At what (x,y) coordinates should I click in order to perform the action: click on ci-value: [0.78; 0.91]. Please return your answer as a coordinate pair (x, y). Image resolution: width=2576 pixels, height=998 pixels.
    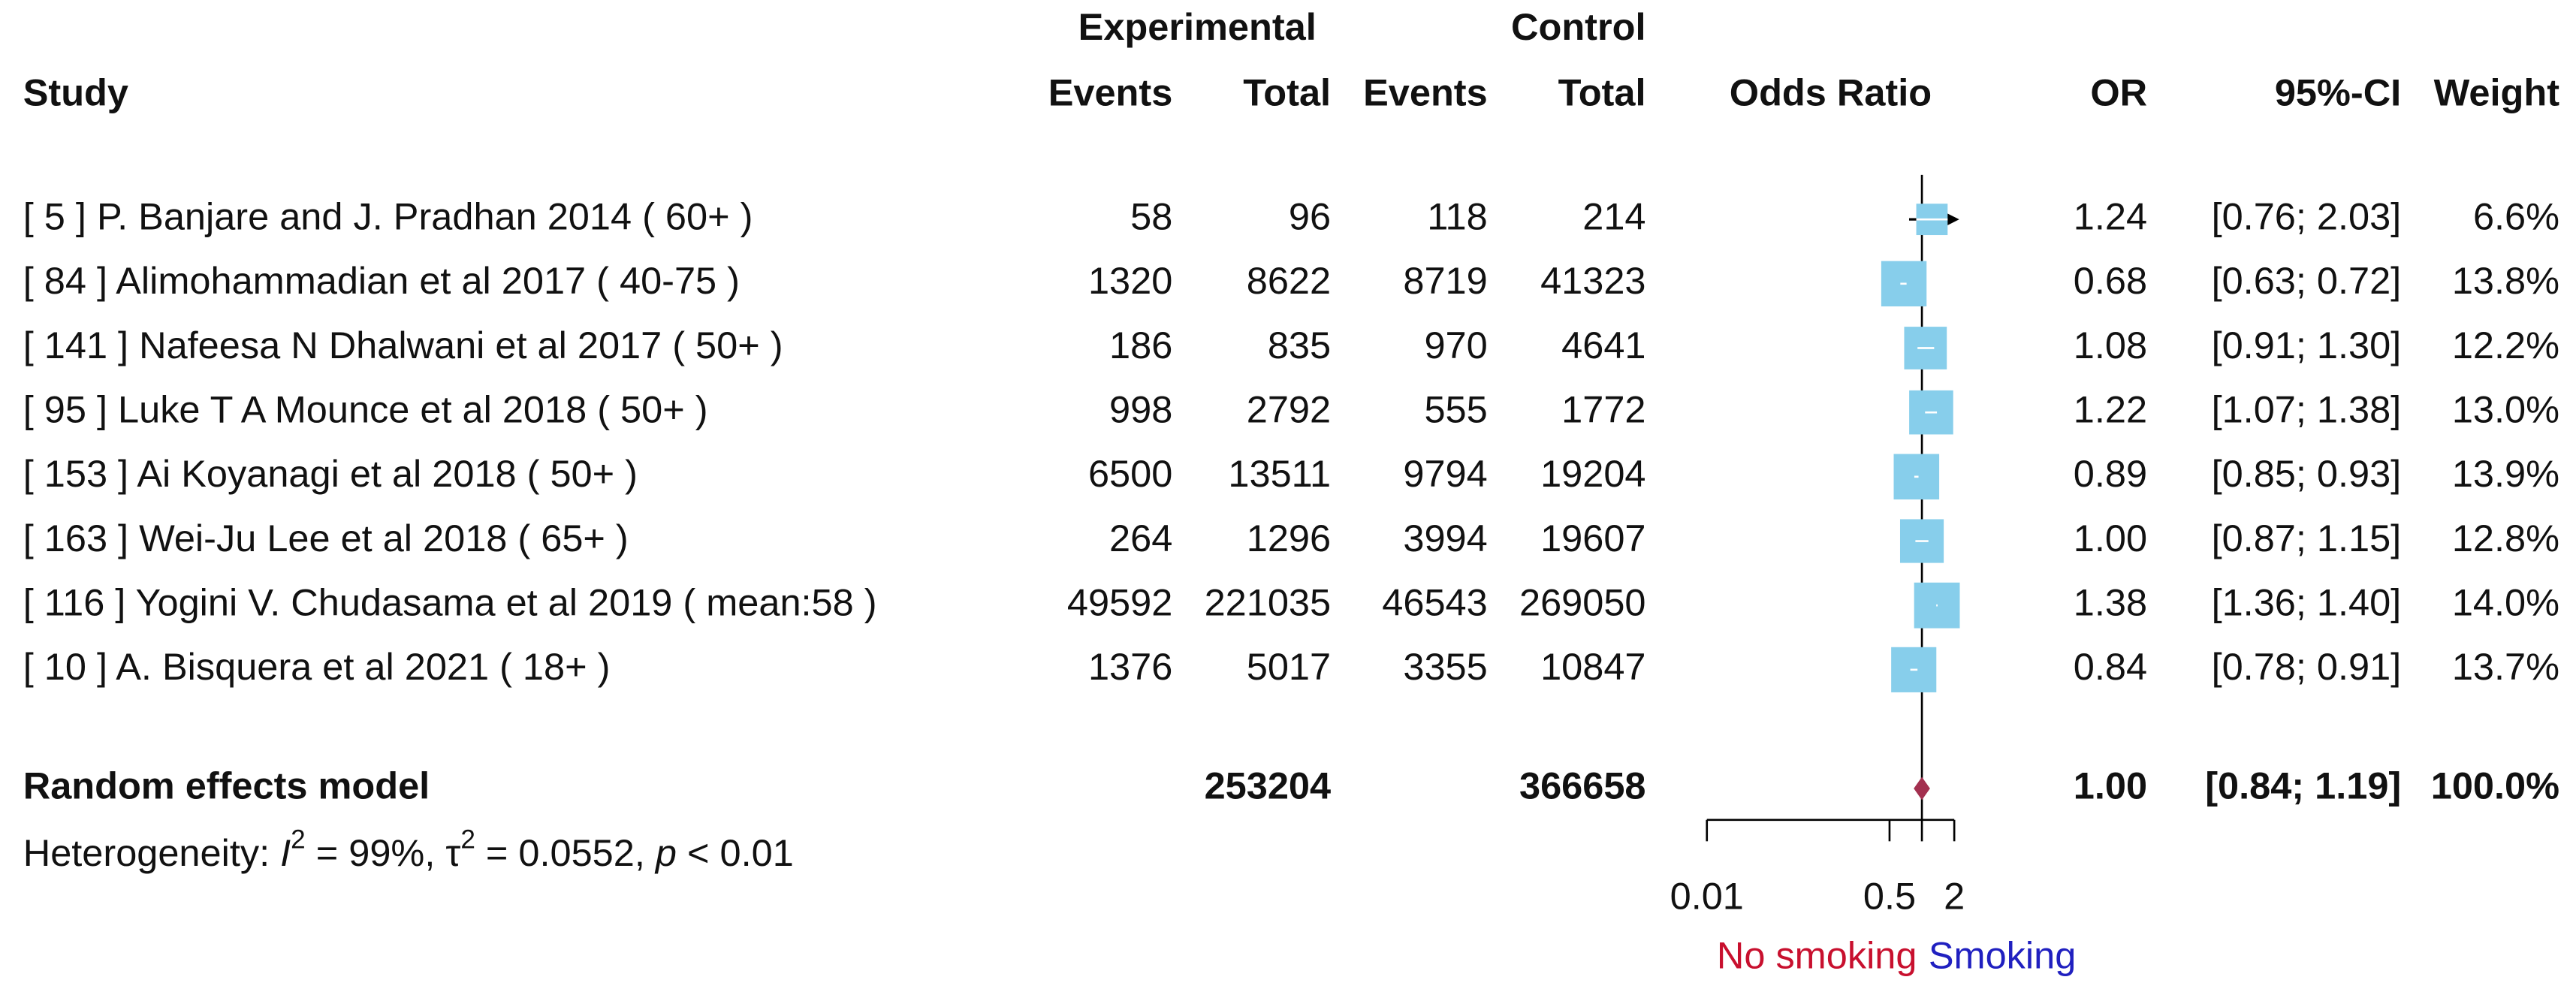
    Looking at the image, I should click on (2307, 667).